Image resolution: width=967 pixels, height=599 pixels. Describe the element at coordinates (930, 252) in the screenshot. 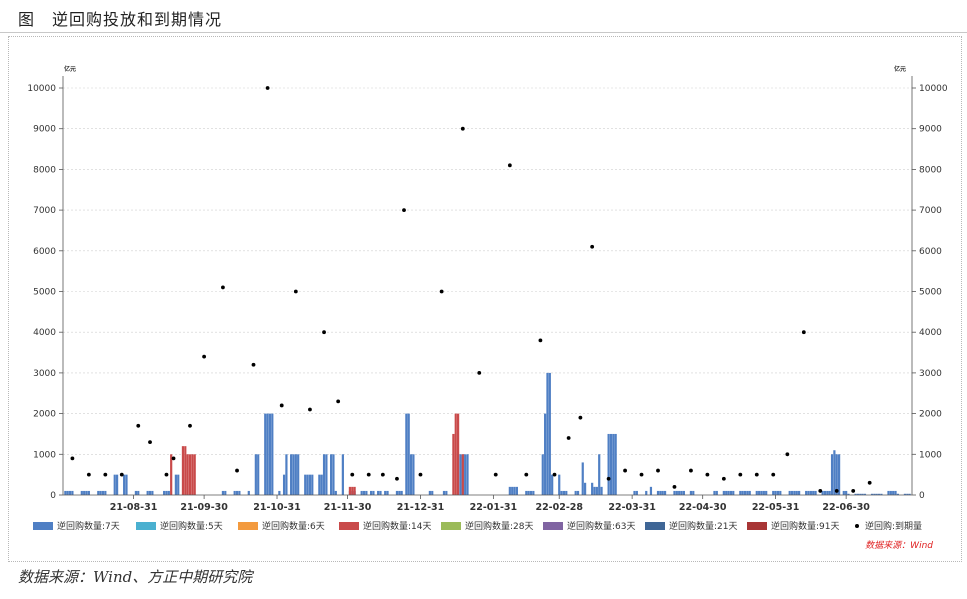

I see `y-tick-label-right: 6000` at that location.